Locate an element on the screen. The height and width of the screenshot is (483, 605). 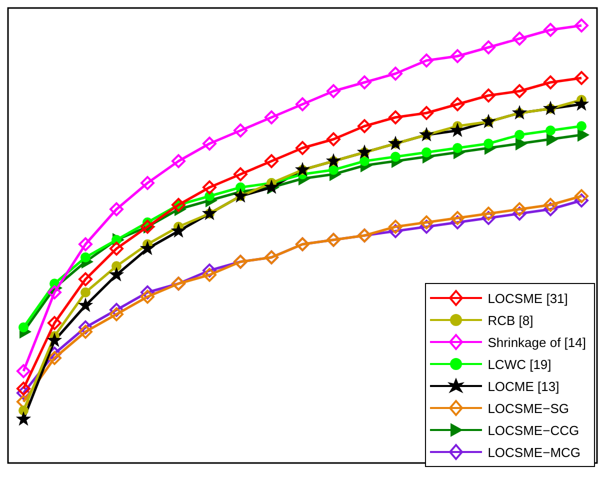
legend-label: LOCSME−MCG is located at coordinates (534, 452).